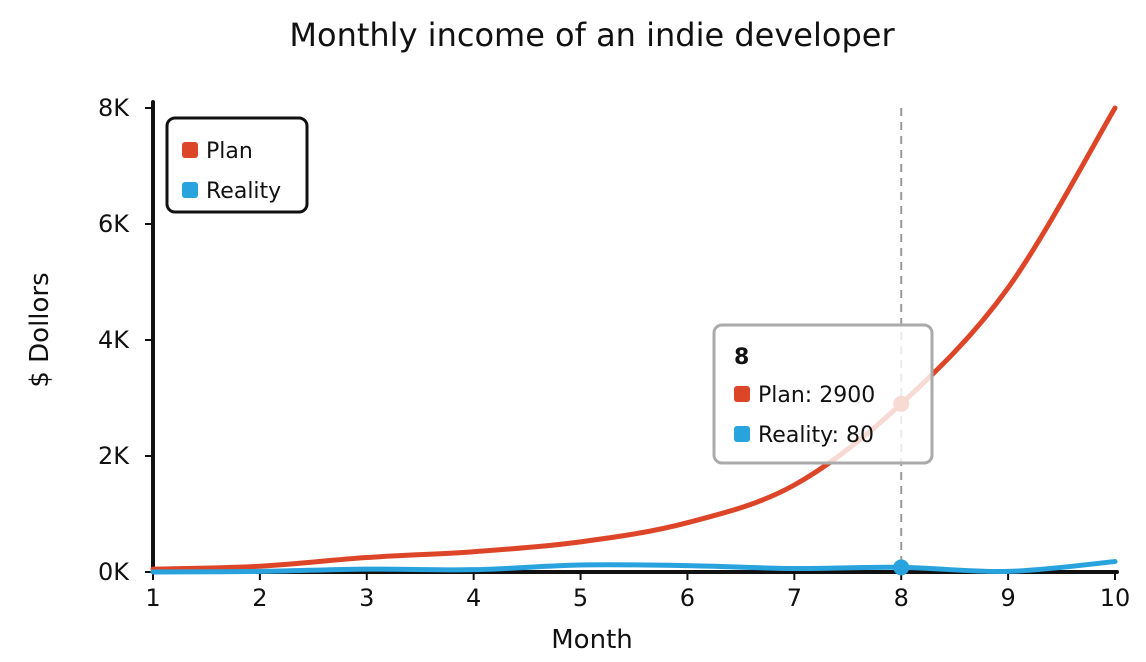 Image resolution: width=1146 pixels, height=662 pixels. What do you see at coordinates (114, 456) in the screenshot?
I see `y-tick-label: 2K` at bounding box center [114, 456].